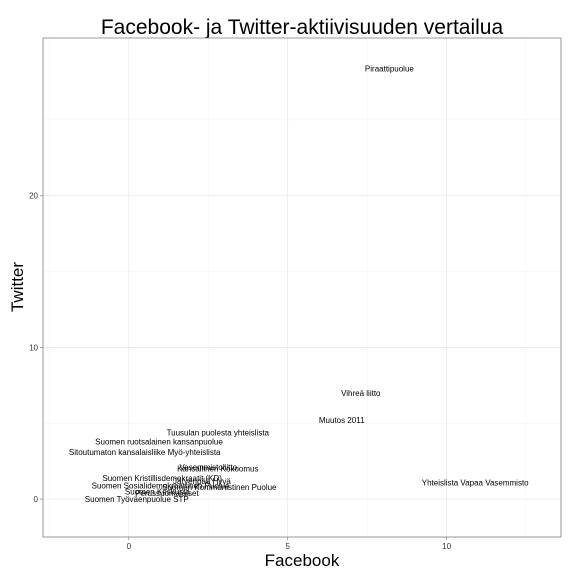  What do you see at coordinates (36, 499) in the screenshot?
I see `y-tick-label: 0` at bounding box center [36, 499].